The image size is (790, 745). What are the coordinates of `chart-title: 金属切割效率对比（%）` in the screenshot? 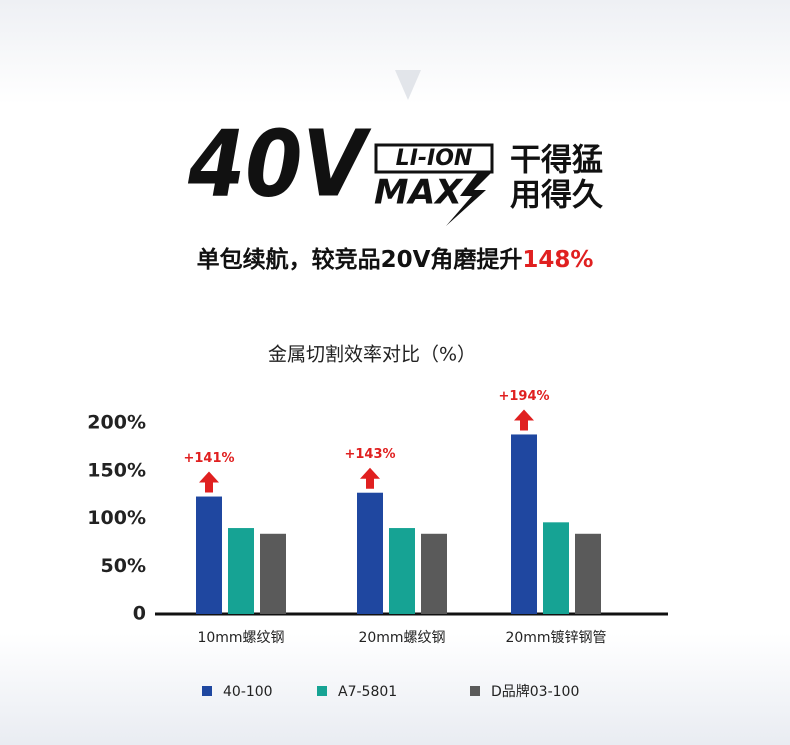 It's located at (372, 355).